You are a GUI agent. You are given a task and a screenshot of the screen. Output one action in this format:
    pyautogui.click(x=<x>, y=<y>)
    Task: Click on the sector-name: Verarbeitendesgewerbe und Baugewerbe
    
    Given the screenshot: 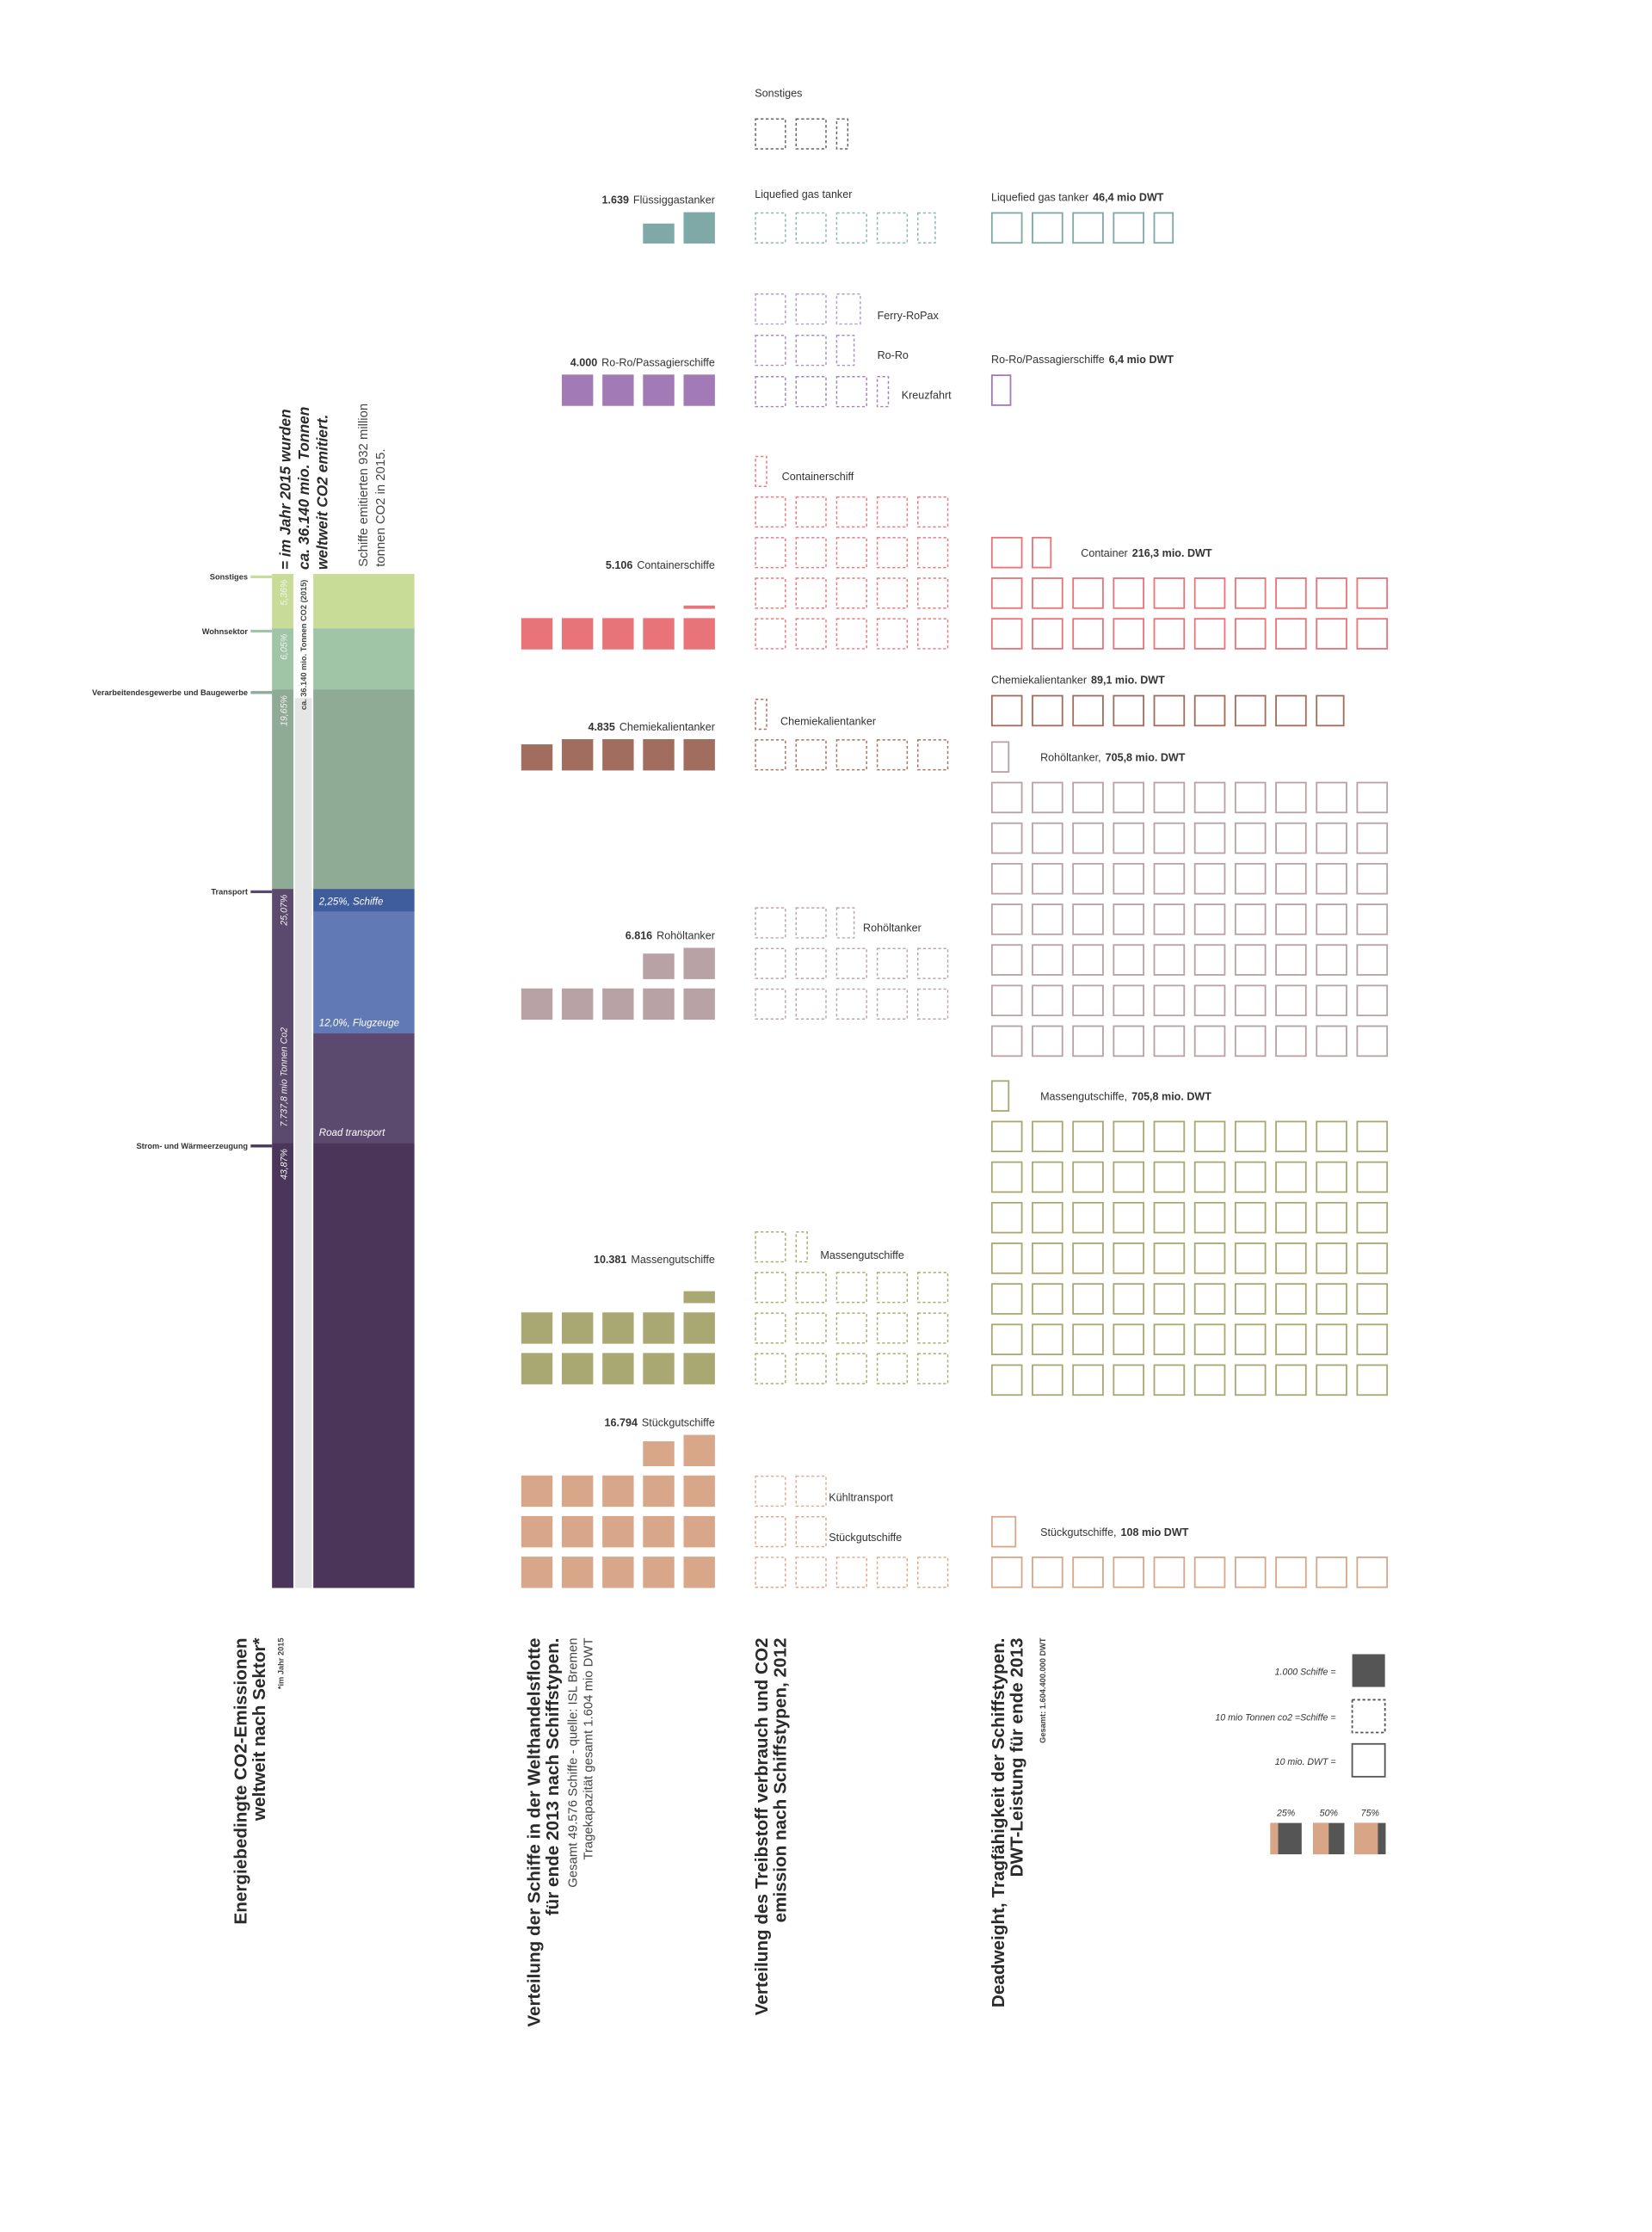 What is the action you would take?
    pyautogui.click(x=170, y=692)
    